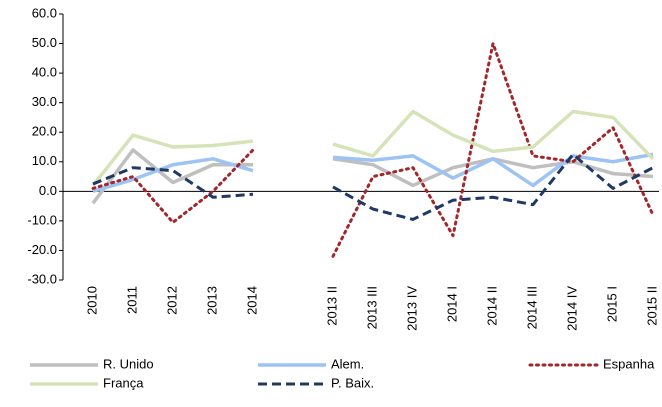  Describe the element at coordinates (131, 300) in the screenshot. I see `x-tick-label: 2011` at that location.